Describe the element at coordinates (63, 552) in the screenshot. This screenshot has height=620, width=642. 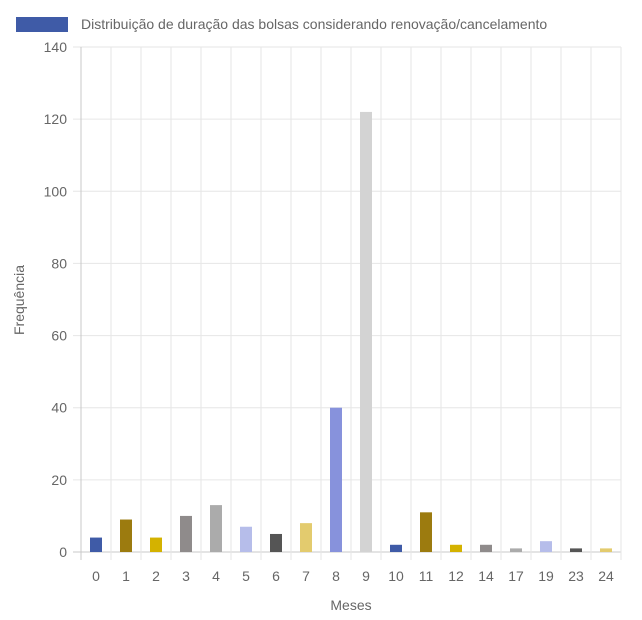
I see `y-tick-label: 0` at that location.